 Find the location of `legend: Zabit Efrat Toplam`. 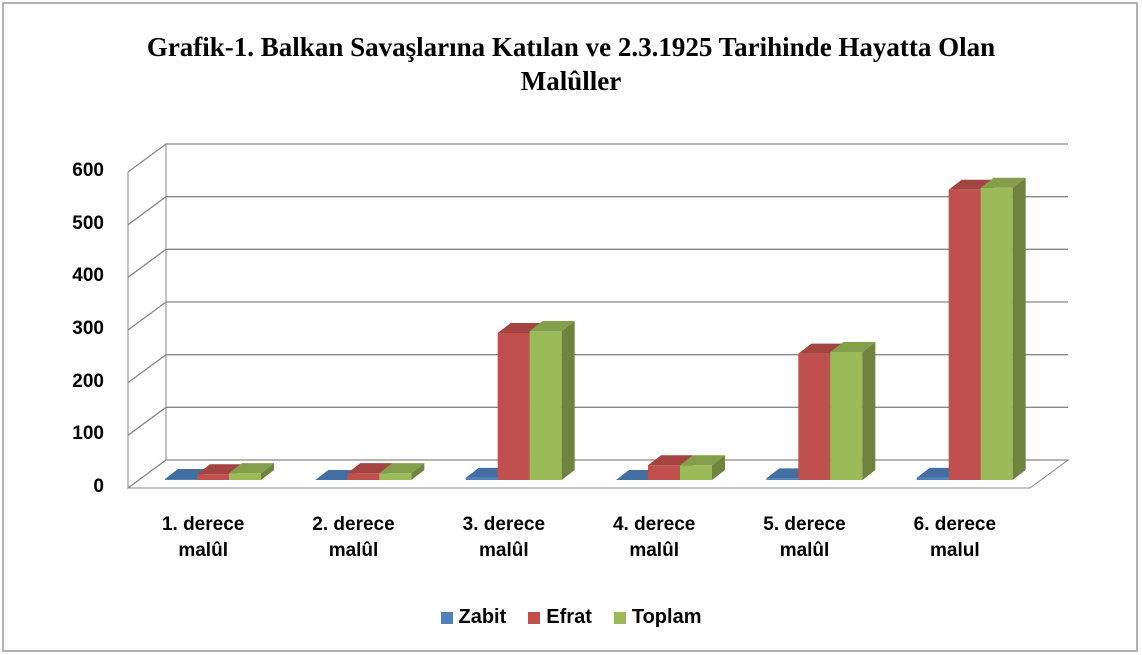

legend: Zabit Efrat Toplam is located at coordinates (571, 617).